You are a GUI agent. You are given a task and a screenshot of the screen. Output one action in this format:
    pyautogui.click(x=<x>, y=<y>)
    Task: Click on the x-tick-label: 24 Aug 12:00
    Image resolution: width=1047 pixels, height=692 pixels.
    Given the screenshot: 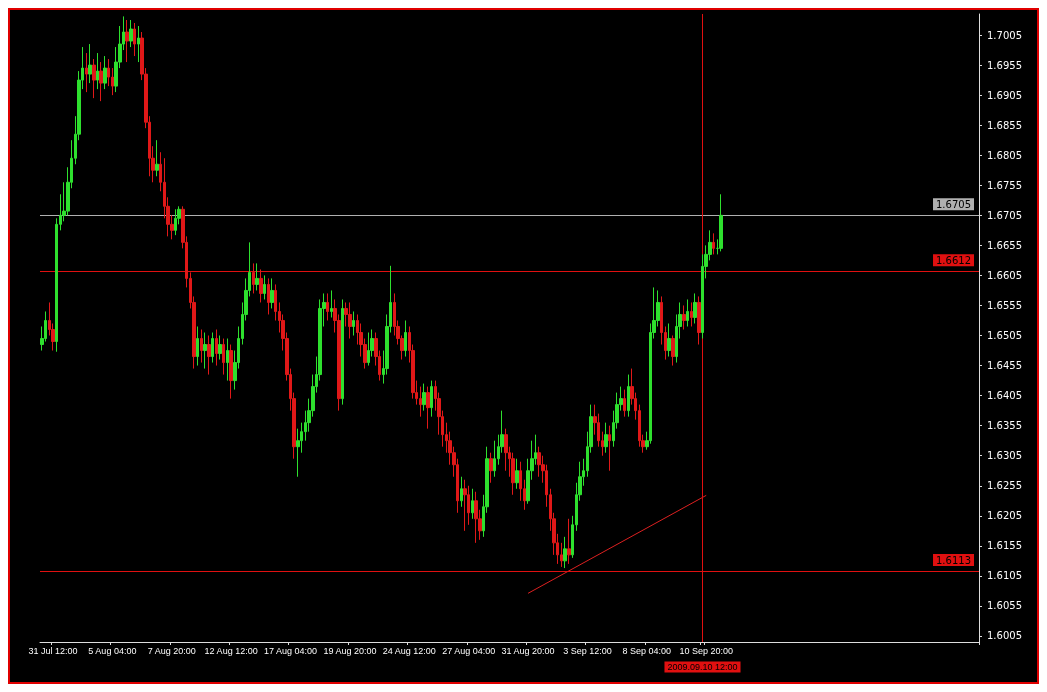 What is the action you would take?
    pyautogui.click(x=409, y=650)
    